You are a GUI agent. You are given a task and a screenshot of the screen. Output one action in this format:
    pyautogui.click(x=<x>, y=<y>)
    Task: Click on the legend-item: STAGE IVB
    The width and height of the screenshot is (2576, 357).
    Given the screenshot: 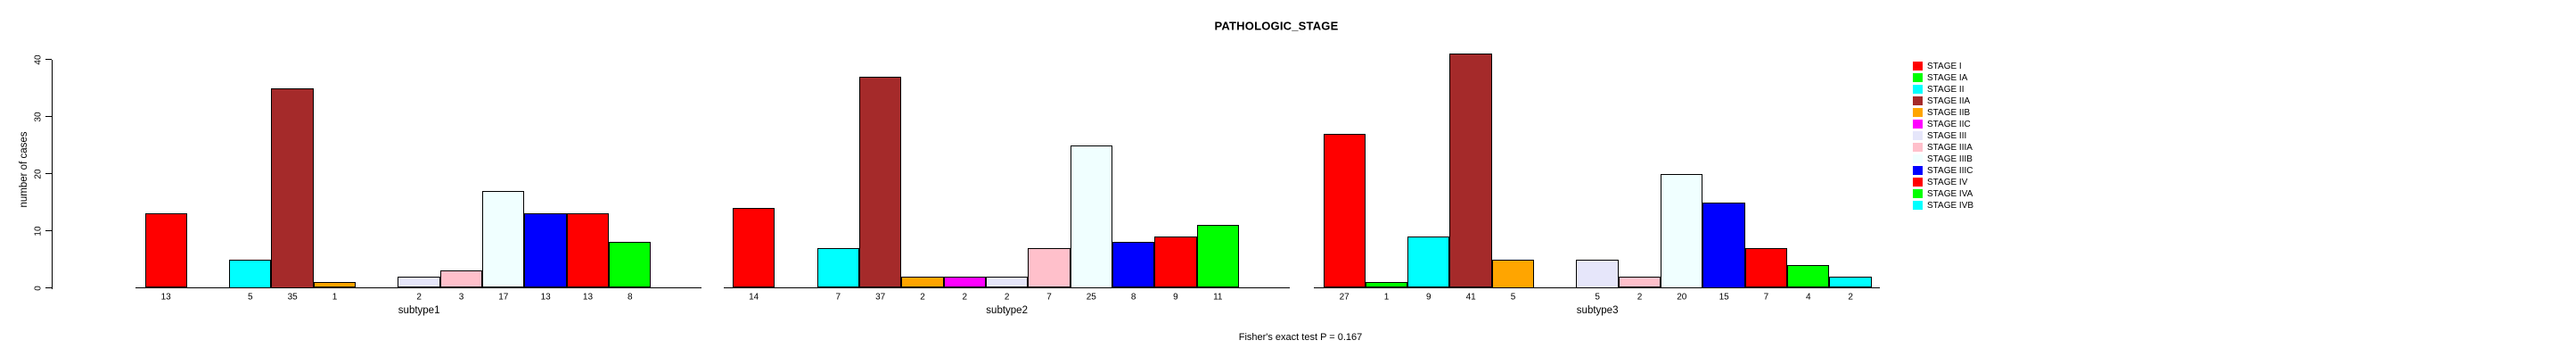 What is the action you would take?
    pyautogui.click(x=1943, y=206)
    